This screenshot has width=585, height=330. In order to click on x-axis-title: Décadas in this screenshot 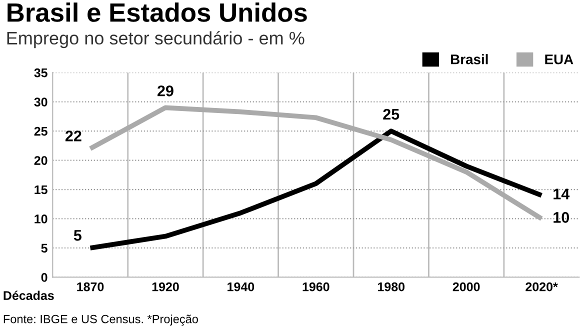, I will do `click(29, 295)`.